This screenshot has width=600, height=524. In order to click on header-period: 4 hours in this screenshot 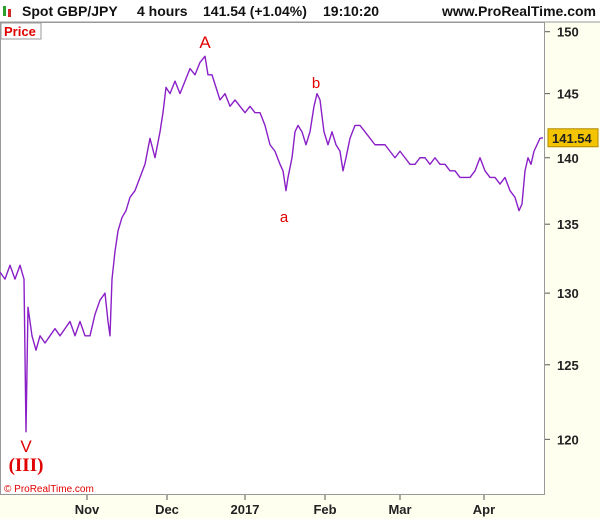, I will do `click(162, 11)`.